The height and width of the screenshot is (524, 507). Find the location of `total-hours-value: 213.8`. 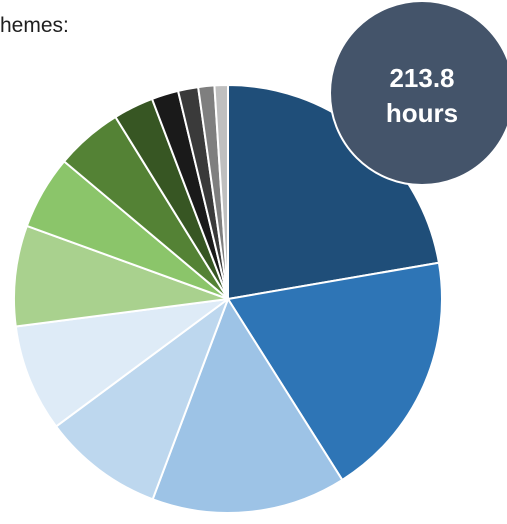

total-hours-value: 213.8 is located at coordinates (422, 77).